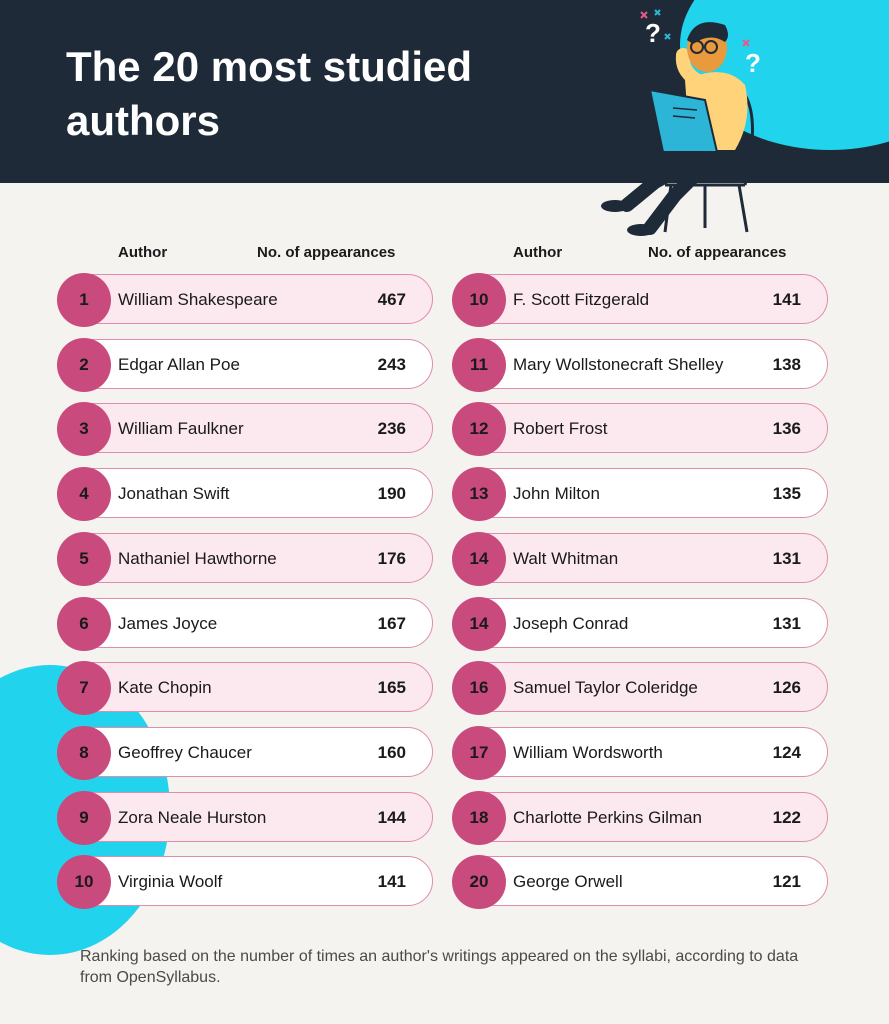 The image size is (889, 1024). I want to click on author-name: Nathaniel Hawthorne, so click(197, 558).